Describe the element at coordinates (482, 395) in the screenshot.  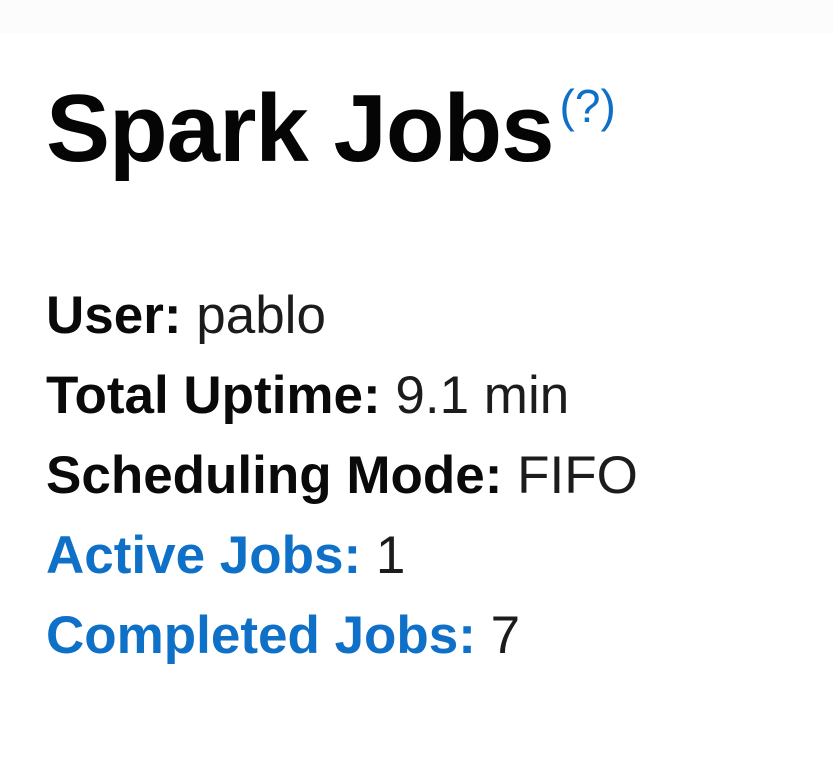
I see `summary-value-total-uptime: 9.1 min` at that location.